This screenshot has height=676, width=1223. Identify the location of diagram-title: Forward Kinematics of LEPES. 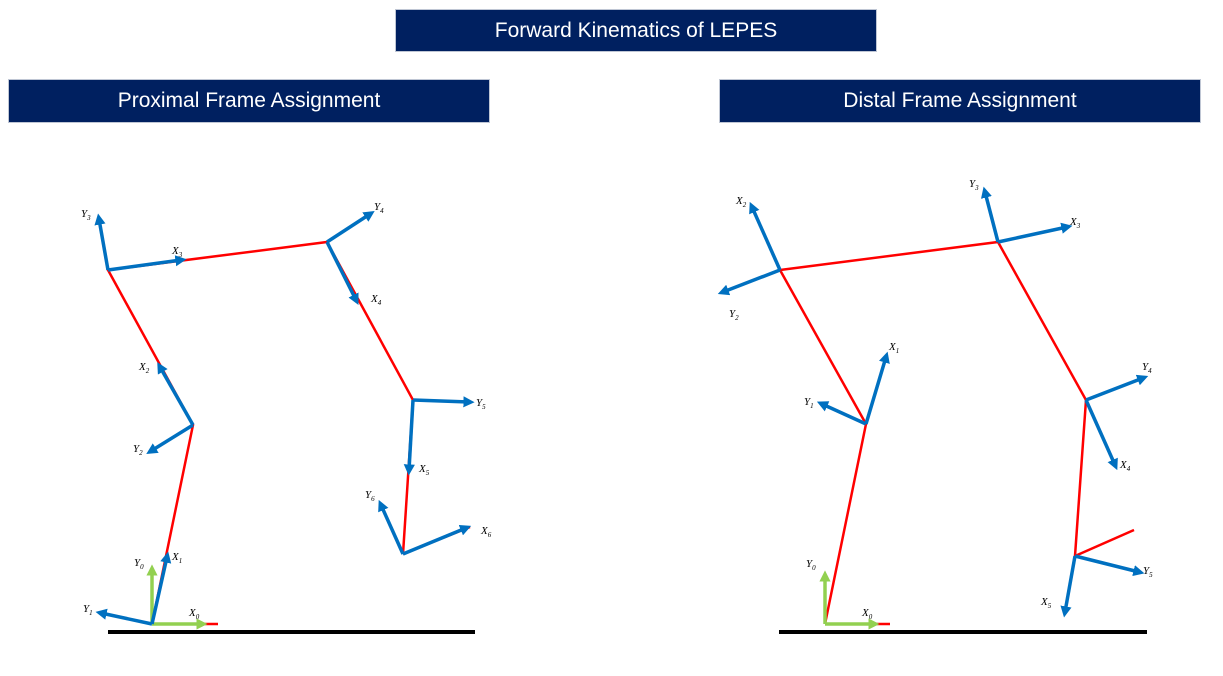
(636, 30).